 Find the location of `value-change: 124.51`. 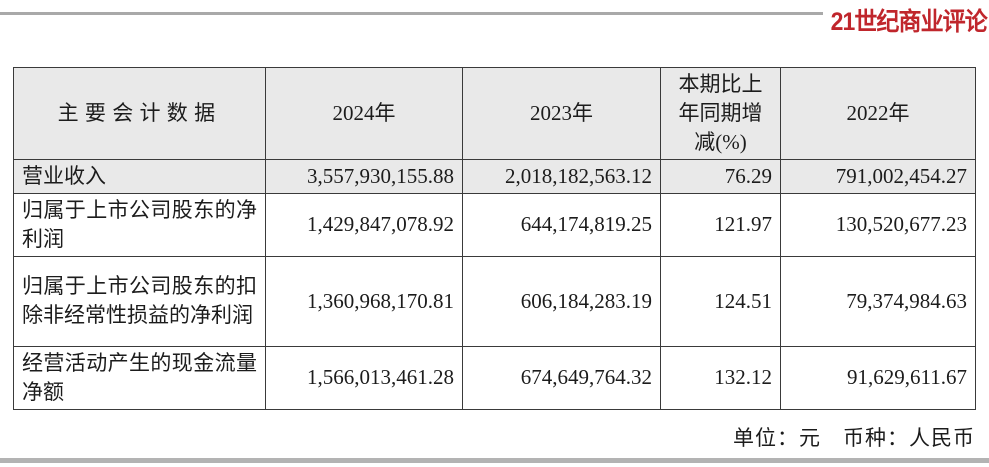

value-change: 124.51 is located at coordinates (720, 301).